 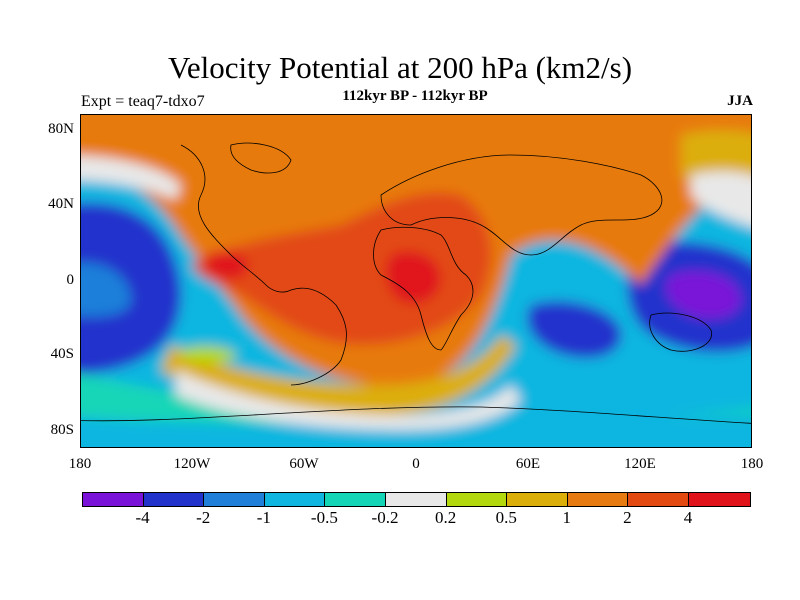 I want to click on colorbar-tick-label: 0.5, so click(x=506, y=517).